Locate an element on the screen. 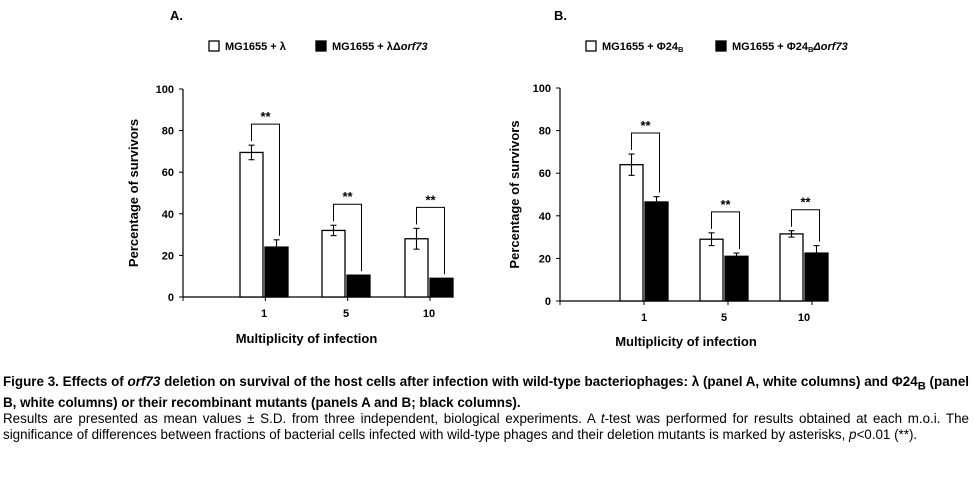 Image resolution: width=974 pixels, height=487 pixels. caption-body-italic-p: p is located at coordinates (853, 434).